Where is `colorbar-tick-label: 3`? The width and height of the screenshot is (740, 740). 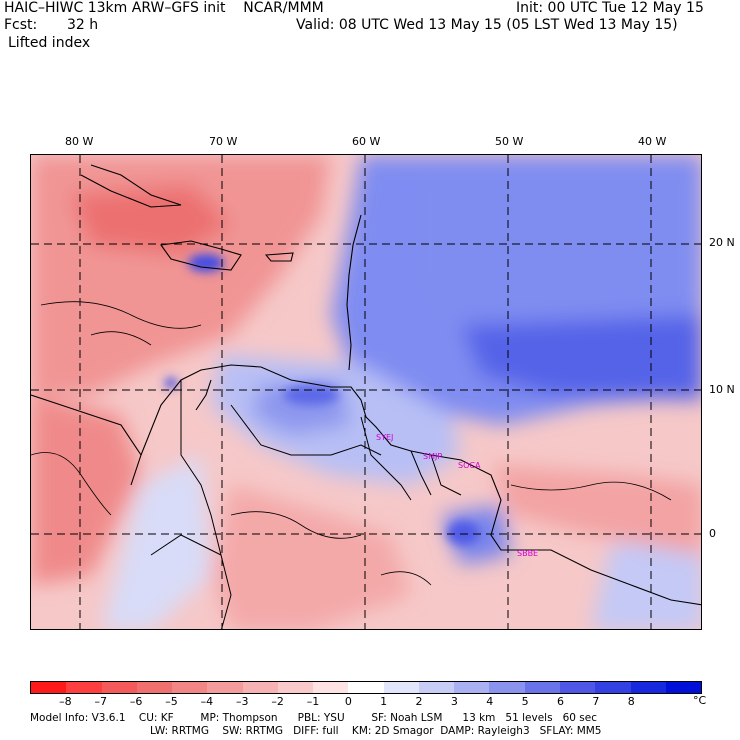
colorbar-tick-label: 3 is located at coordinates (454, 701).